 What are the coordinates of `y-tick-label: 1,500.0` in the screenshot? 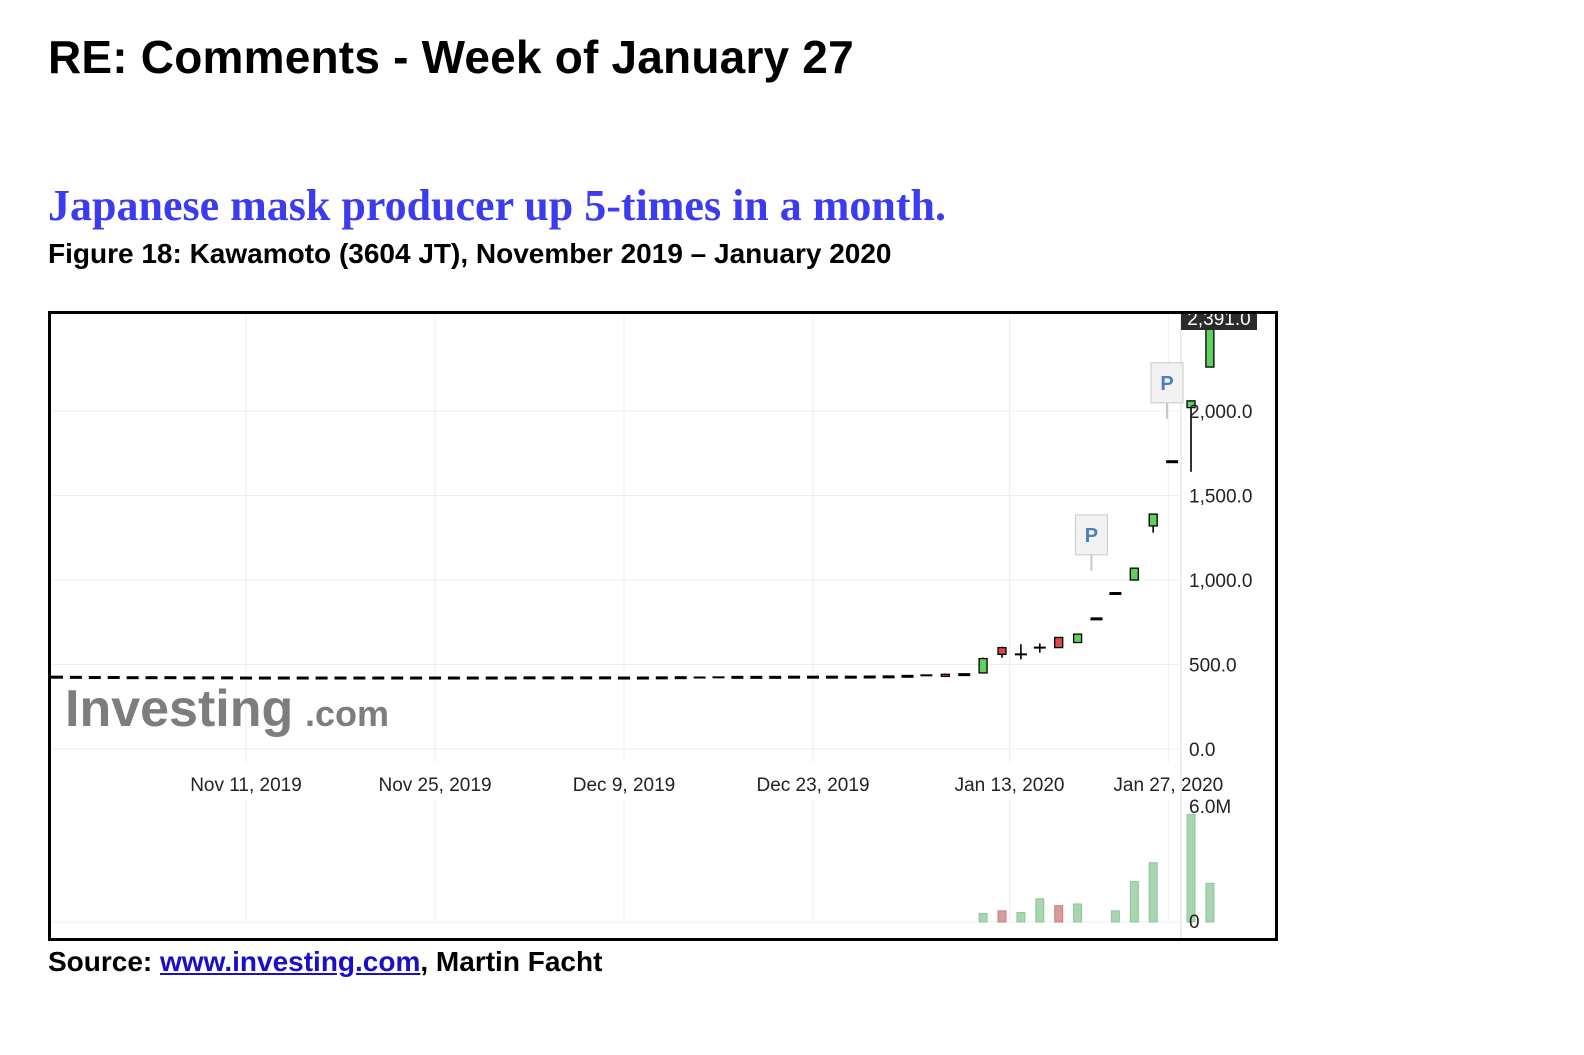 It's located at (1220, 497).